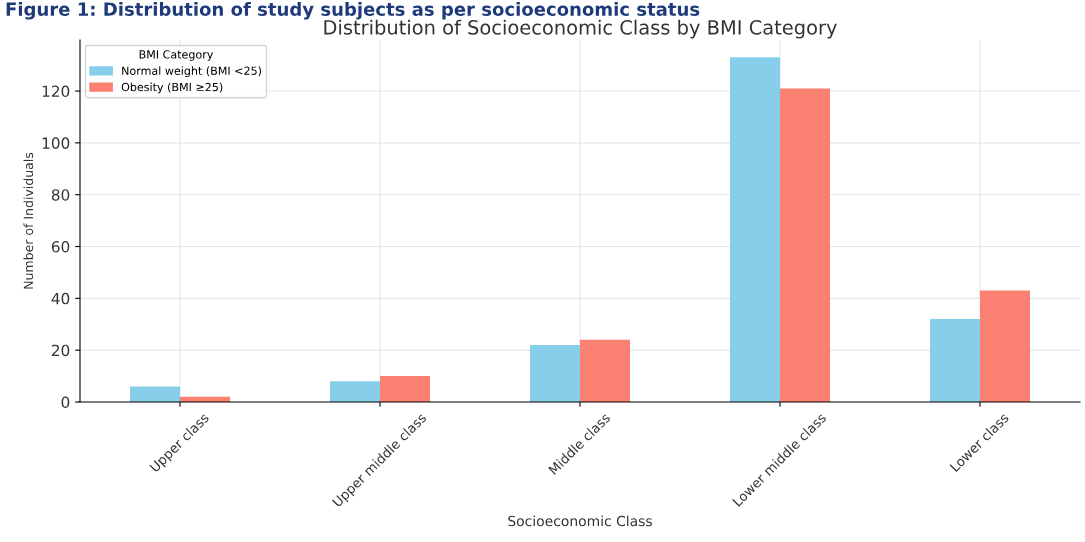  Describe the element at coordinates (56, 143) in the screenshot. I see `y-tick-label: 100` at that location.